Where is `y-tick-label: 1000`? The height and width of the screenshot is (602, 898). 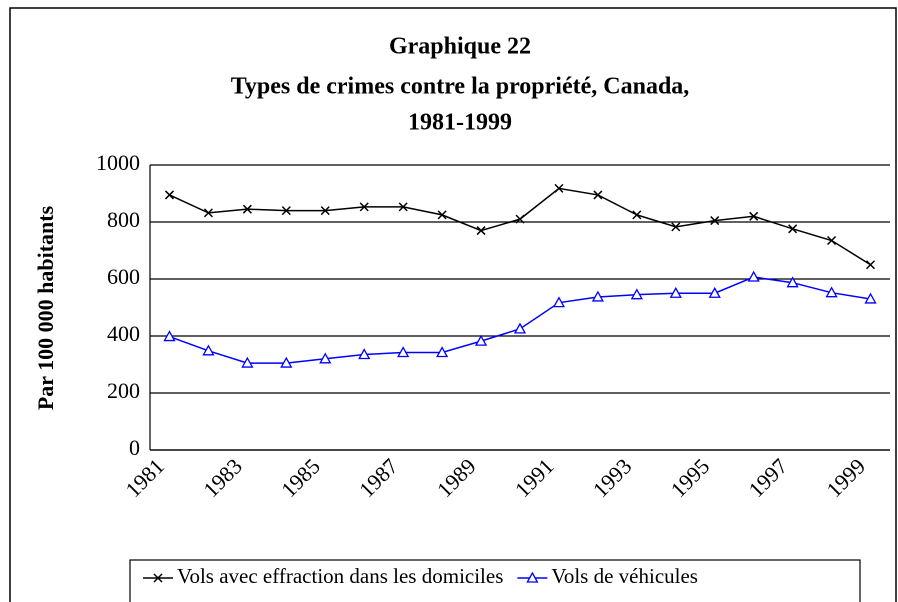
y-tick-label: 1000 is located at coordinates (118, 162).